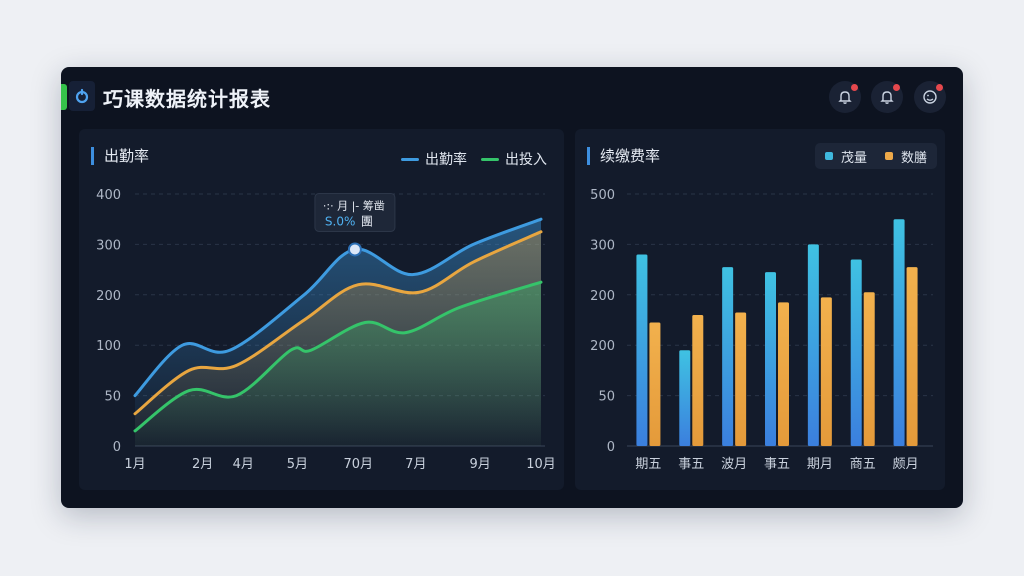 Image resolution: width=1024 pixels, height=576 pixels. I want to click on legend-label: 出勤率, so click(446, 160).